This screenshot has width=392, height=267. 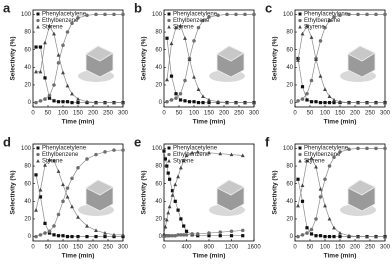 What do you see at coordinates (254, 248) in the screenshot?
I see `x-tick-label: 1600` at bounding box center [254, 248].